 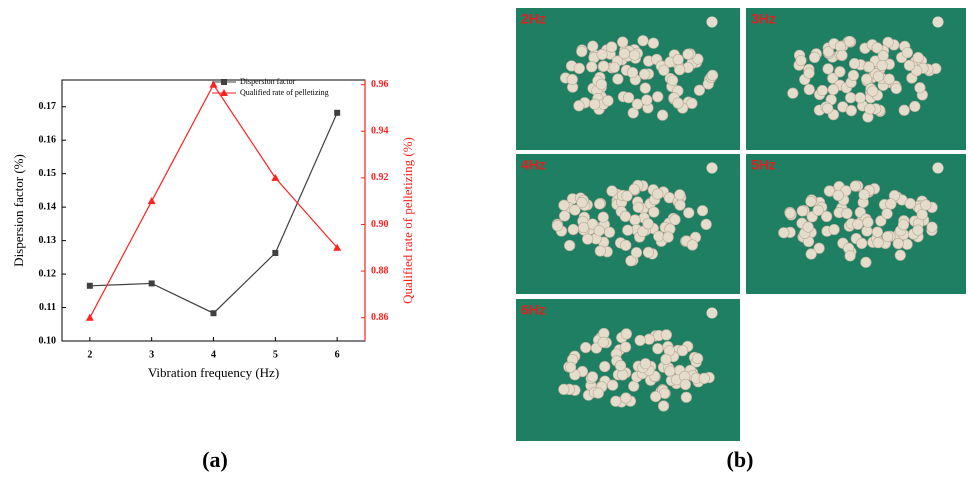 I want to click on y-tick-label: 0.16, so click(x=48, y=140).